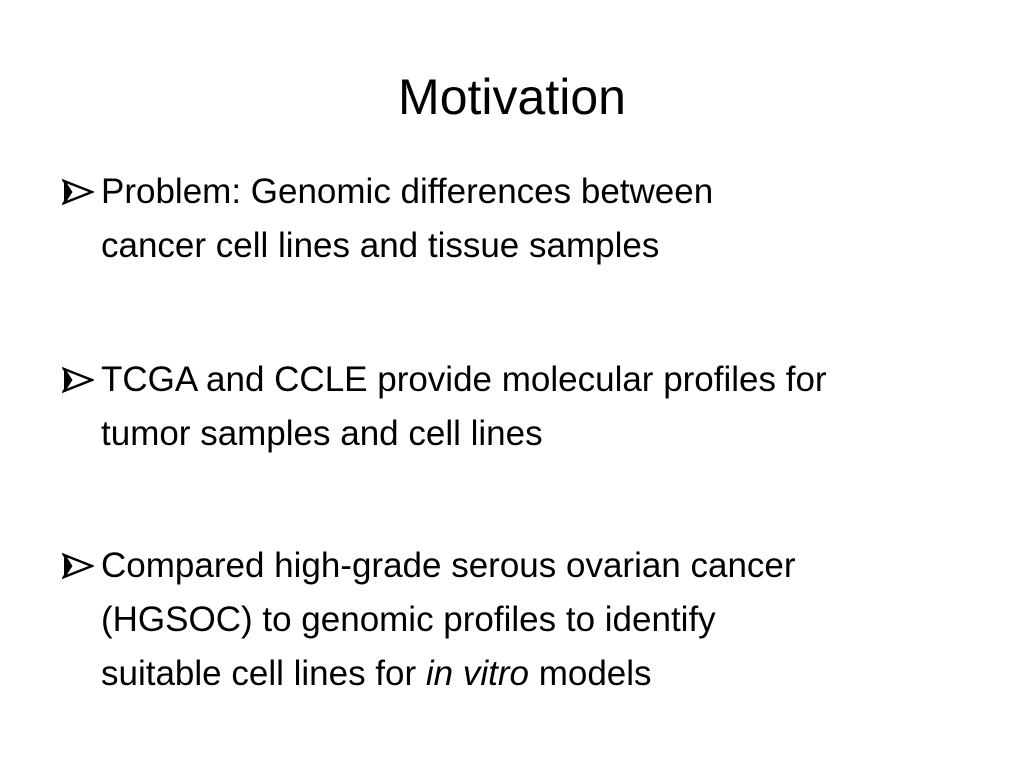 The image size is (1024, 768). I want to click on text: suitable cell lines for, so click(259, 673).